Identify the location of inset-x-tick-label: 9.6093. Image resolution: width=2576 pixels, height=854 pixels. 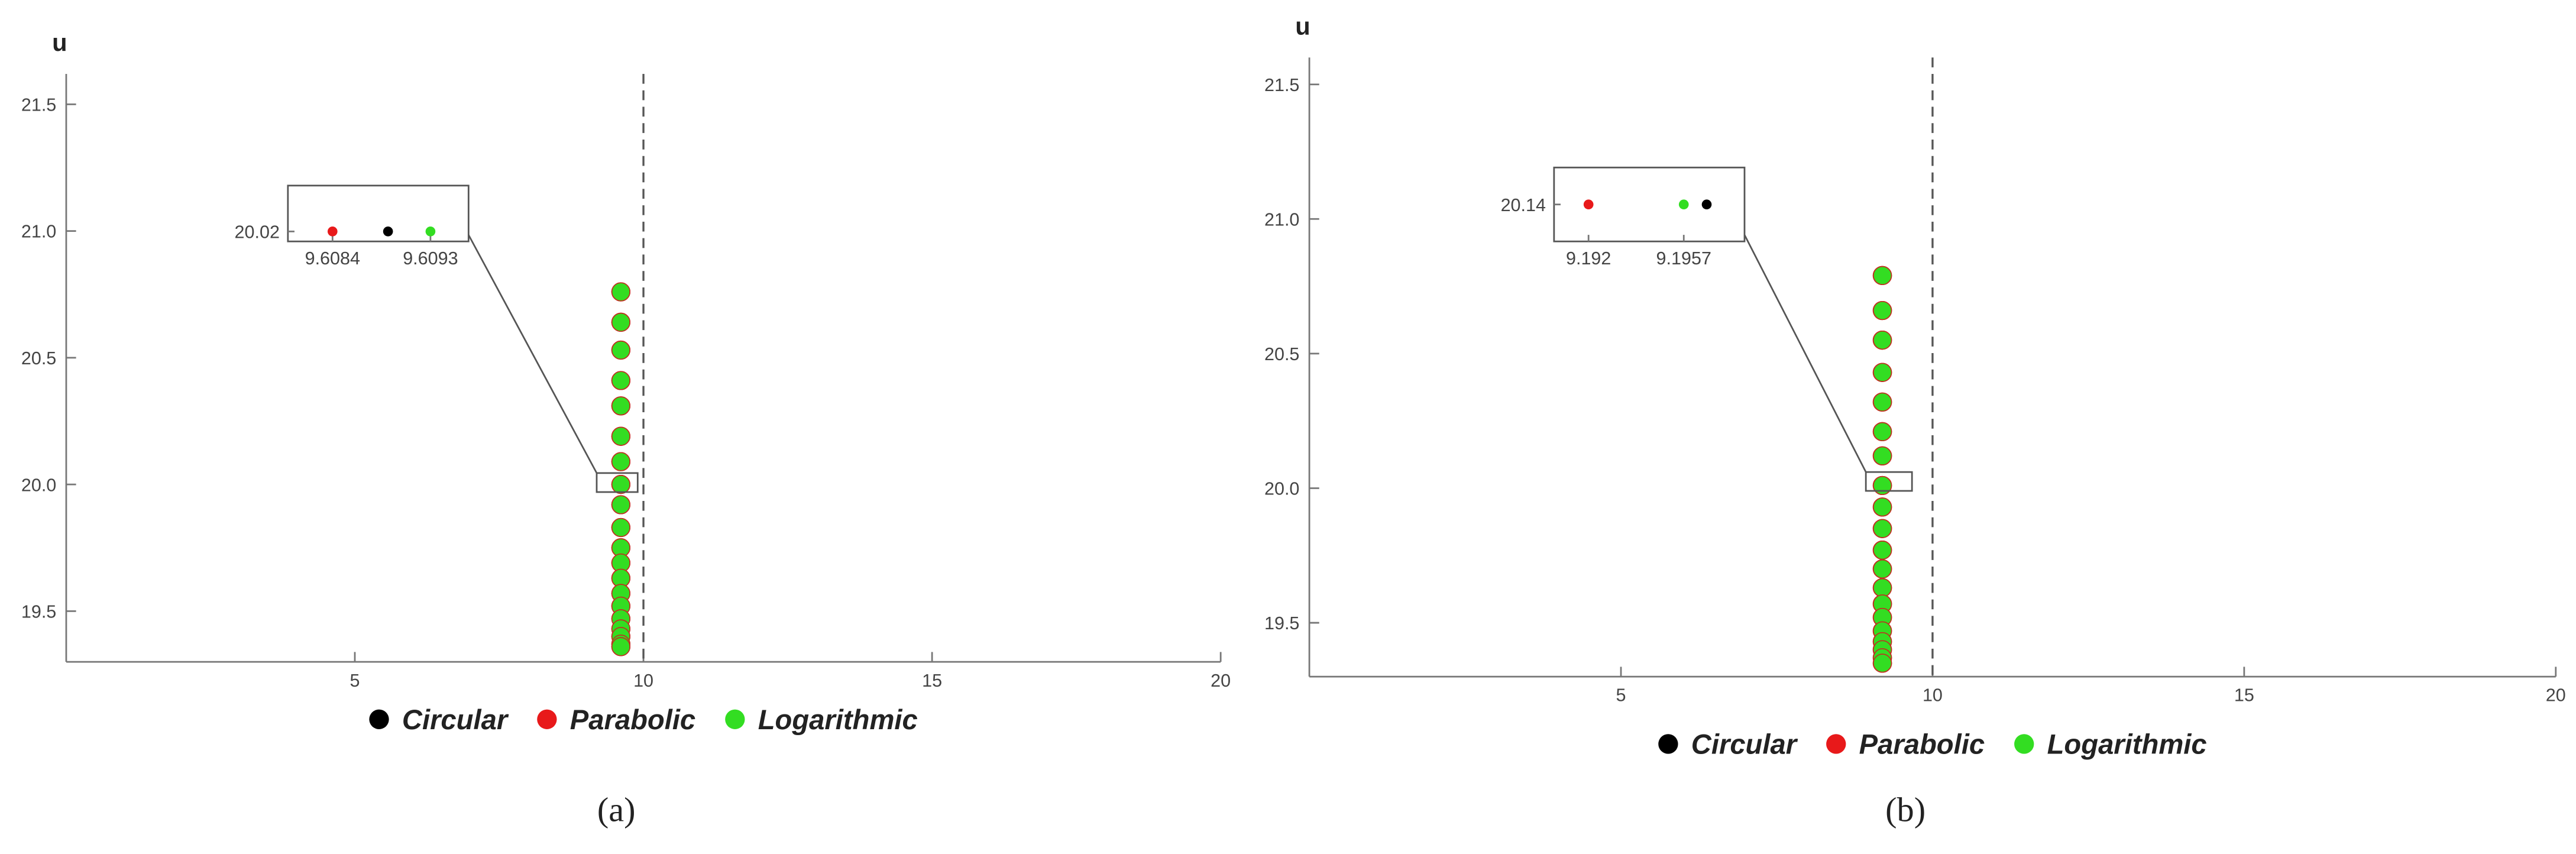
(430, 259).